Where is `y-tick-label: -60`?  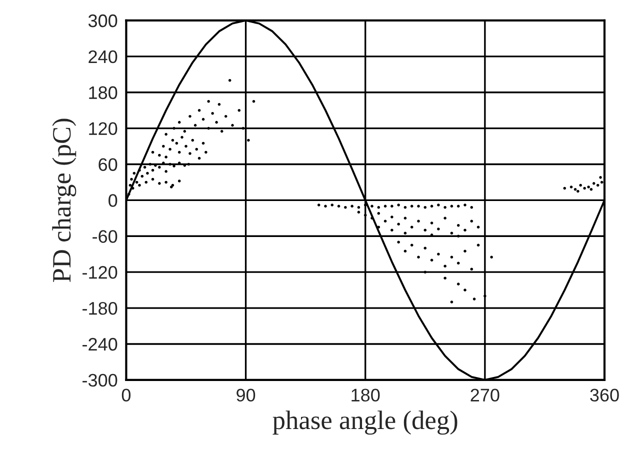 y-tick-label: -60 is located at coordinates (105, 236).